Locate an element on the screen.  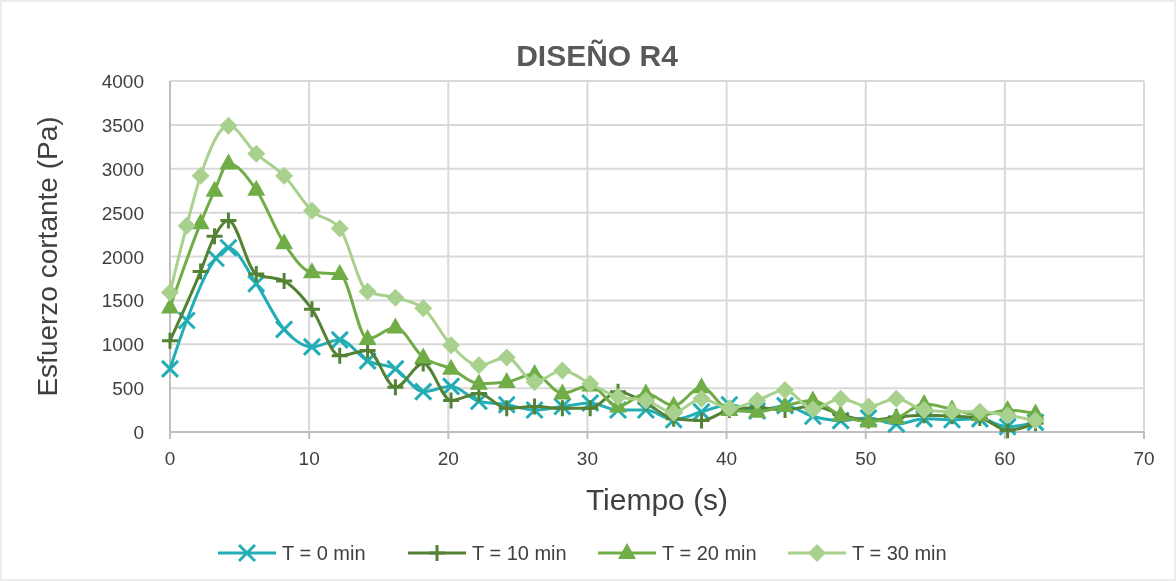
y-tick-label: 2000 is located at coordinates (122, 257).